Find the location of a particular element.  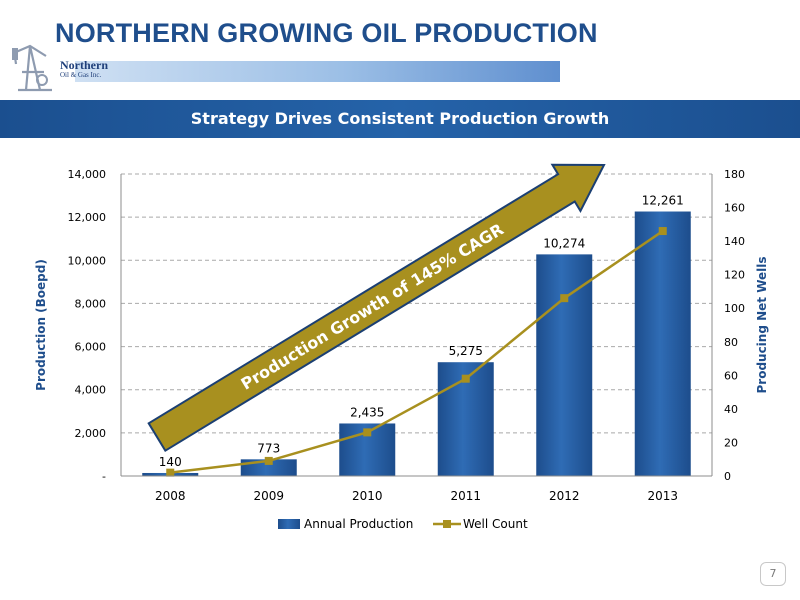

y-tick-label: - is located at coordinates (104, 476).